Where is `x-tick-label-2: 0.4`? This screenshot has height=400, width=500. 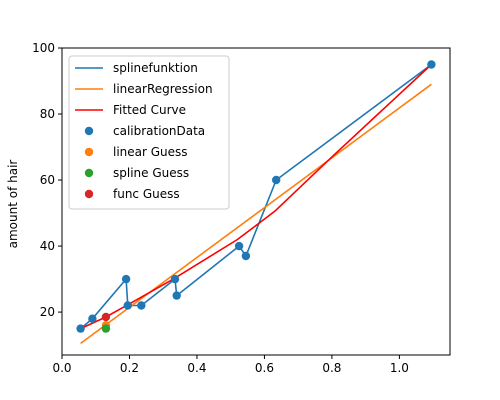 x-tick-label-2: 0.4 is located at coordinates (196, 368).